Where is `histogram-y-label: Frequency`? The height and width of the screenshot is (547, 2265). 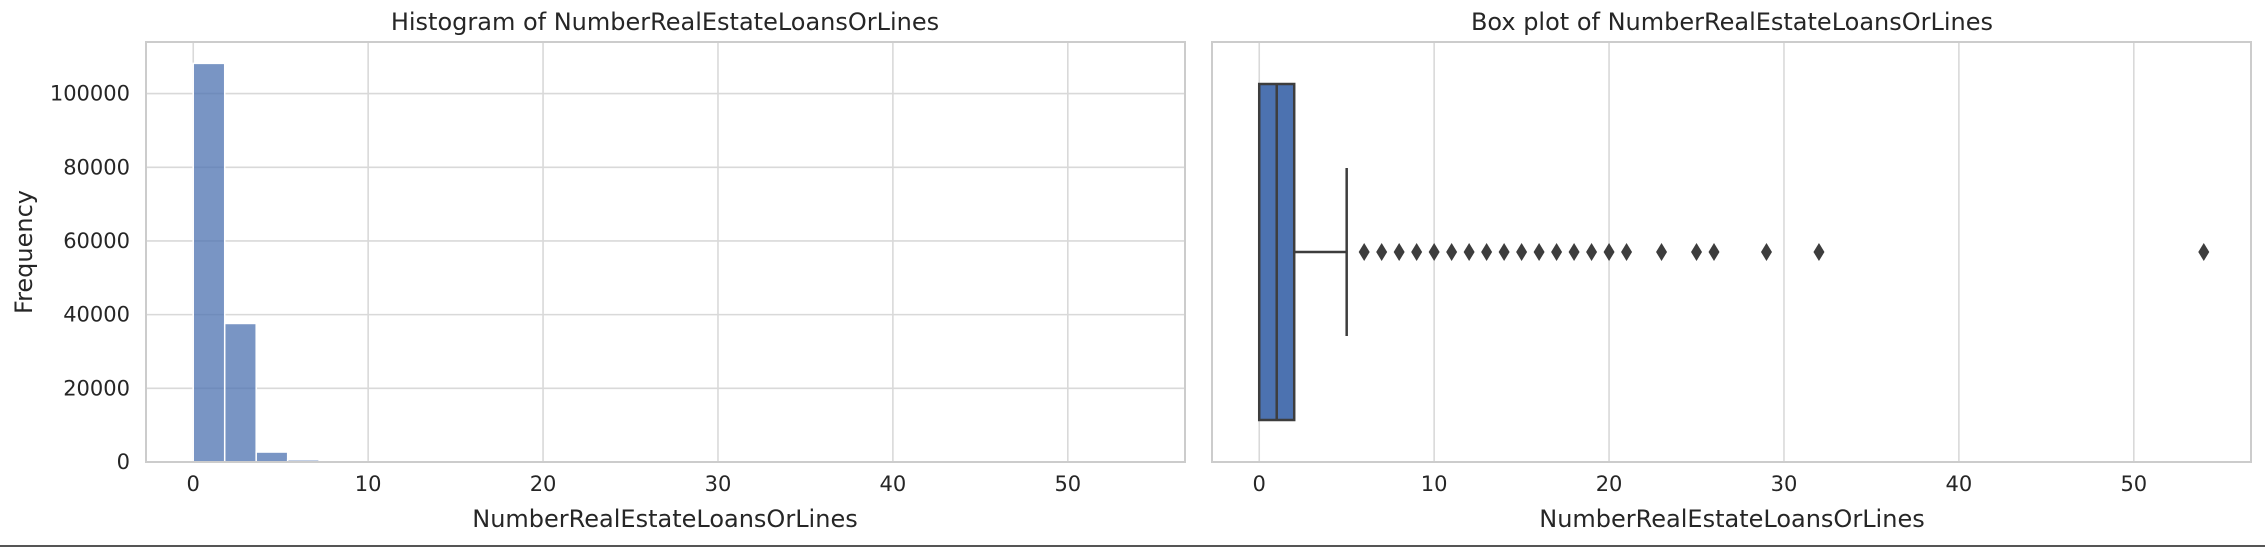
histogram-y-label: Frequency is located at coordinates (24, 252).